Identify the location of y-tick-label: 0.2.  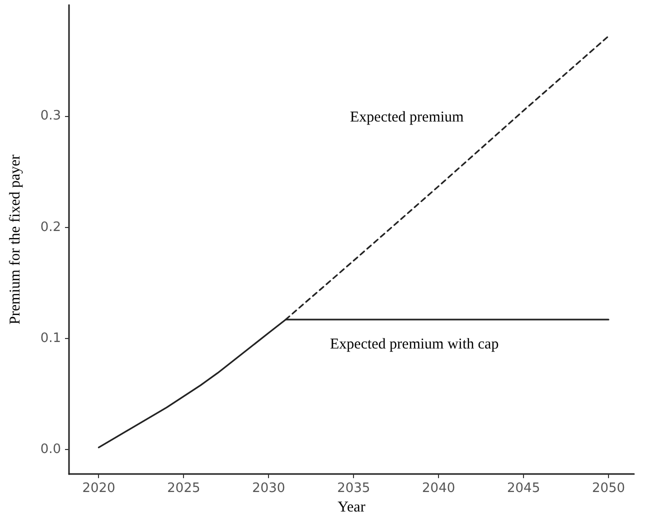
(50, 227).